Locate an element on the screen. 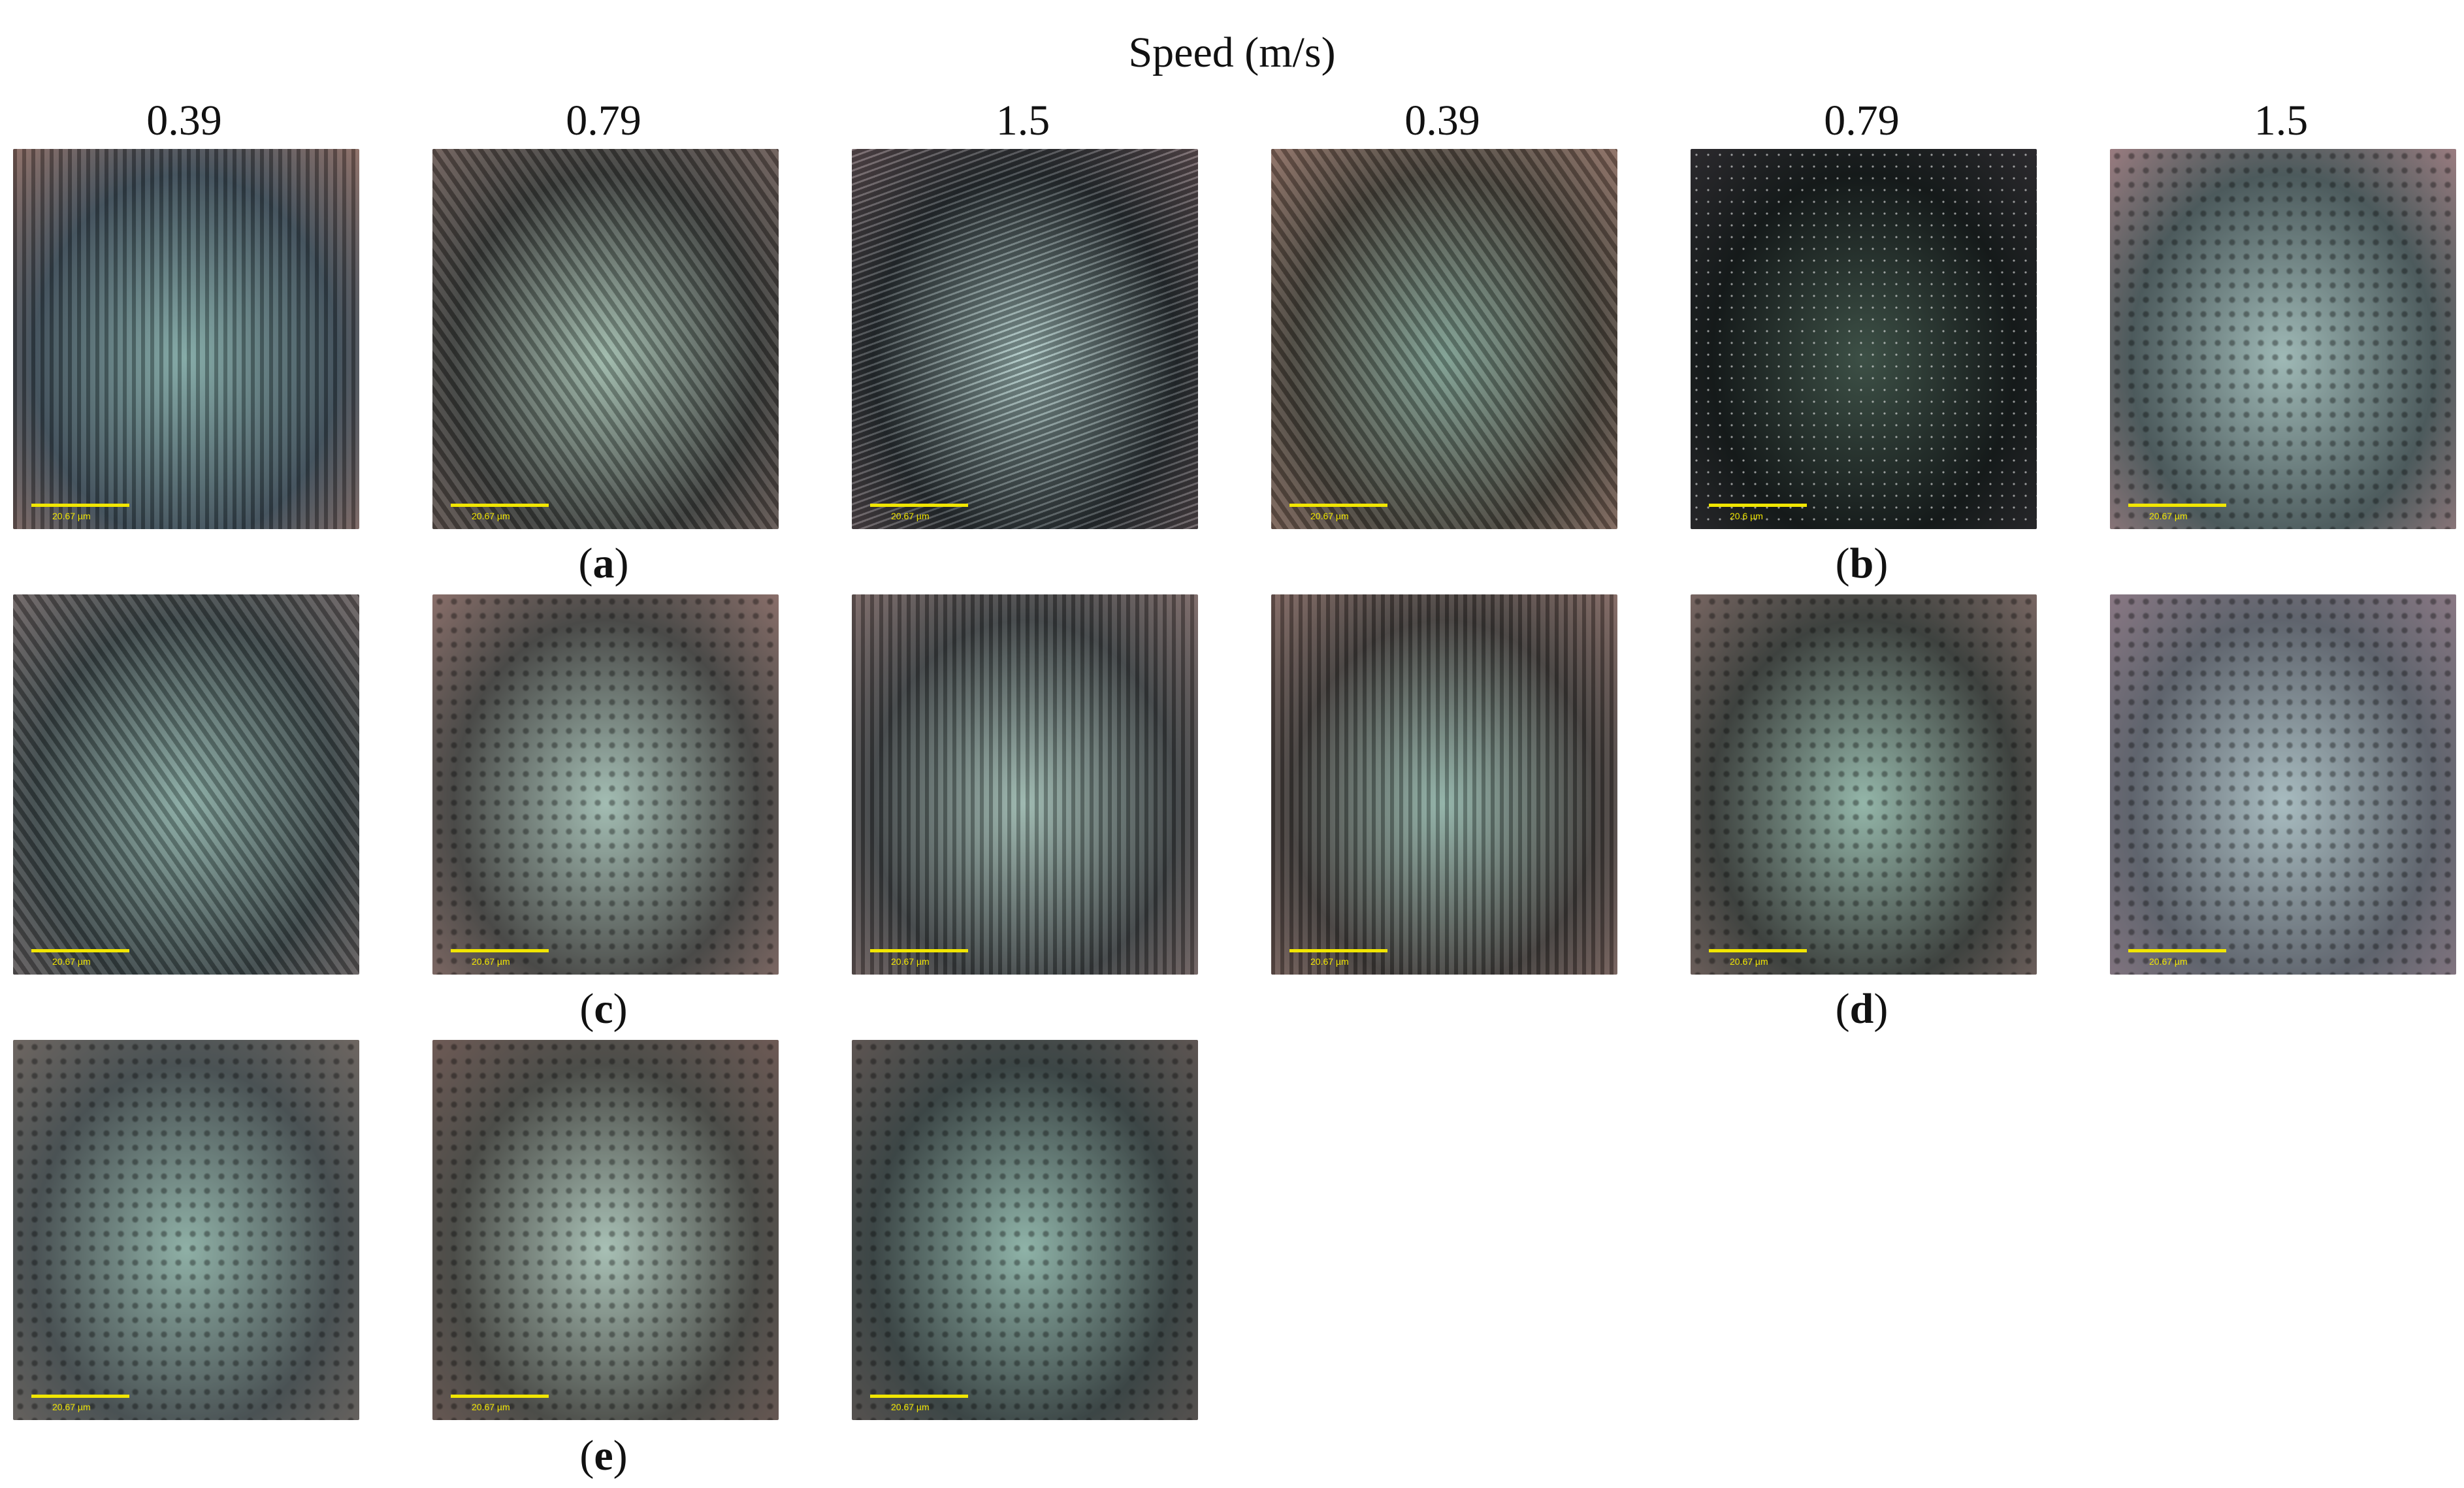  micrograph-d-0_39: 20.67 µm is located at coordinates (1444, 785).